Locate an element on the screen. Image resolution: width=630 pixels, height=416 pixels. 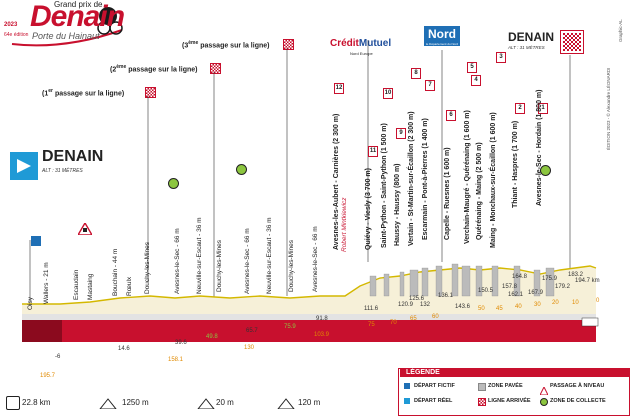
sponsor-credit-mutuel-sub: Nord Europe is located at coordinates (361, 53).